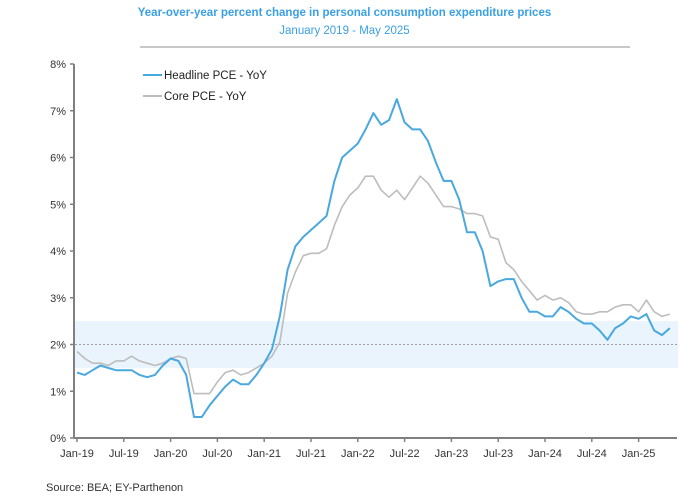 The height and width of the screenshot is (500, 689). What do you see at coordinates (217, 454) in the screenshot?
I see `x-tick-label: Jul-20` at bounding box center [217, 454].